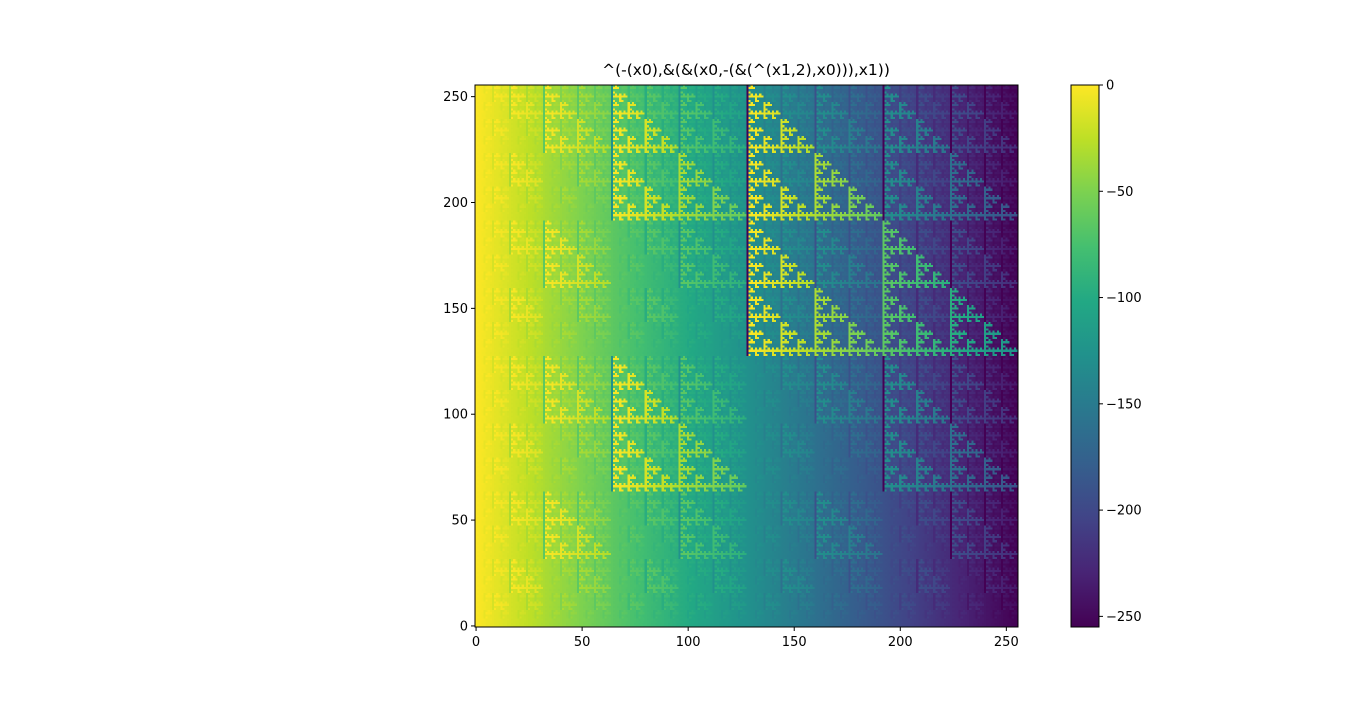  I want to click on colorbar: 0 −50 −100 −150 −200 −250, so click(1106, 353).